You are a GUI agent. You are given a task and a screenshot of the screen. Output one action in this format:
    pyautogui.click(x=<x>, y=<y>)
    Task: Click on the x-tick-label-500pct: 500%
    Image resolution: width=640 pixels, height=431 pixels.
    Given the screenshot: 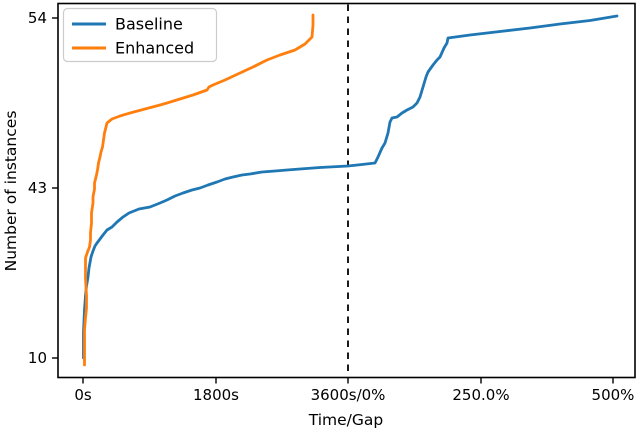 What is the action you would take?
    pyautogui.click(x=613, y=395)
    